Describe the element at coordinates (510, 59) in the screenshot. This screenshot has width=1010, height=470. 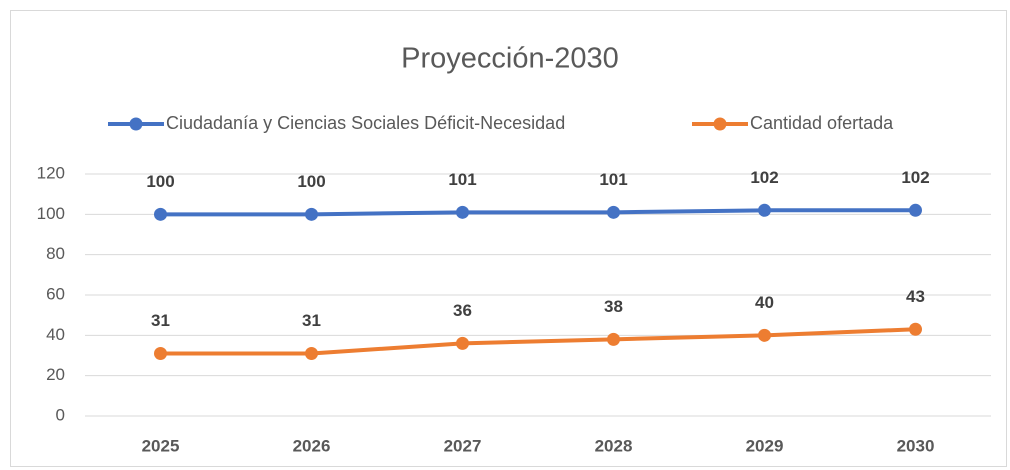
I see `chart-title: Proyección-2030` at that location.